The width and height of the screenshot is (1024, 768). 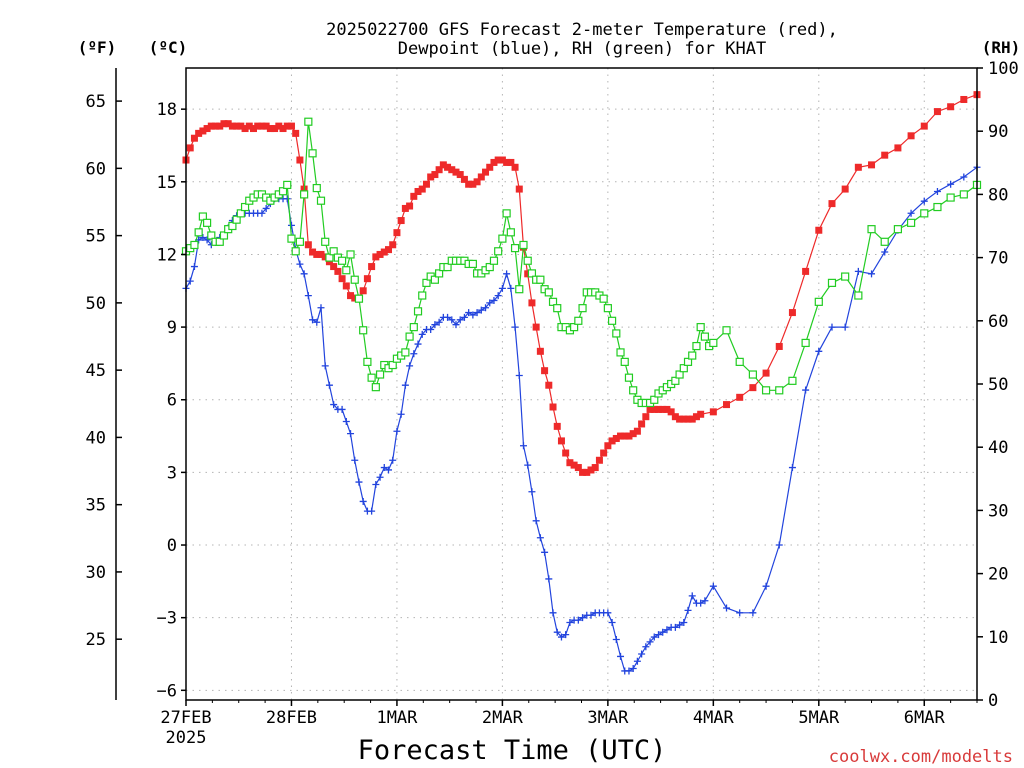 I want to click on x-tick-label: 28FEB, so click(x=291, y=718).